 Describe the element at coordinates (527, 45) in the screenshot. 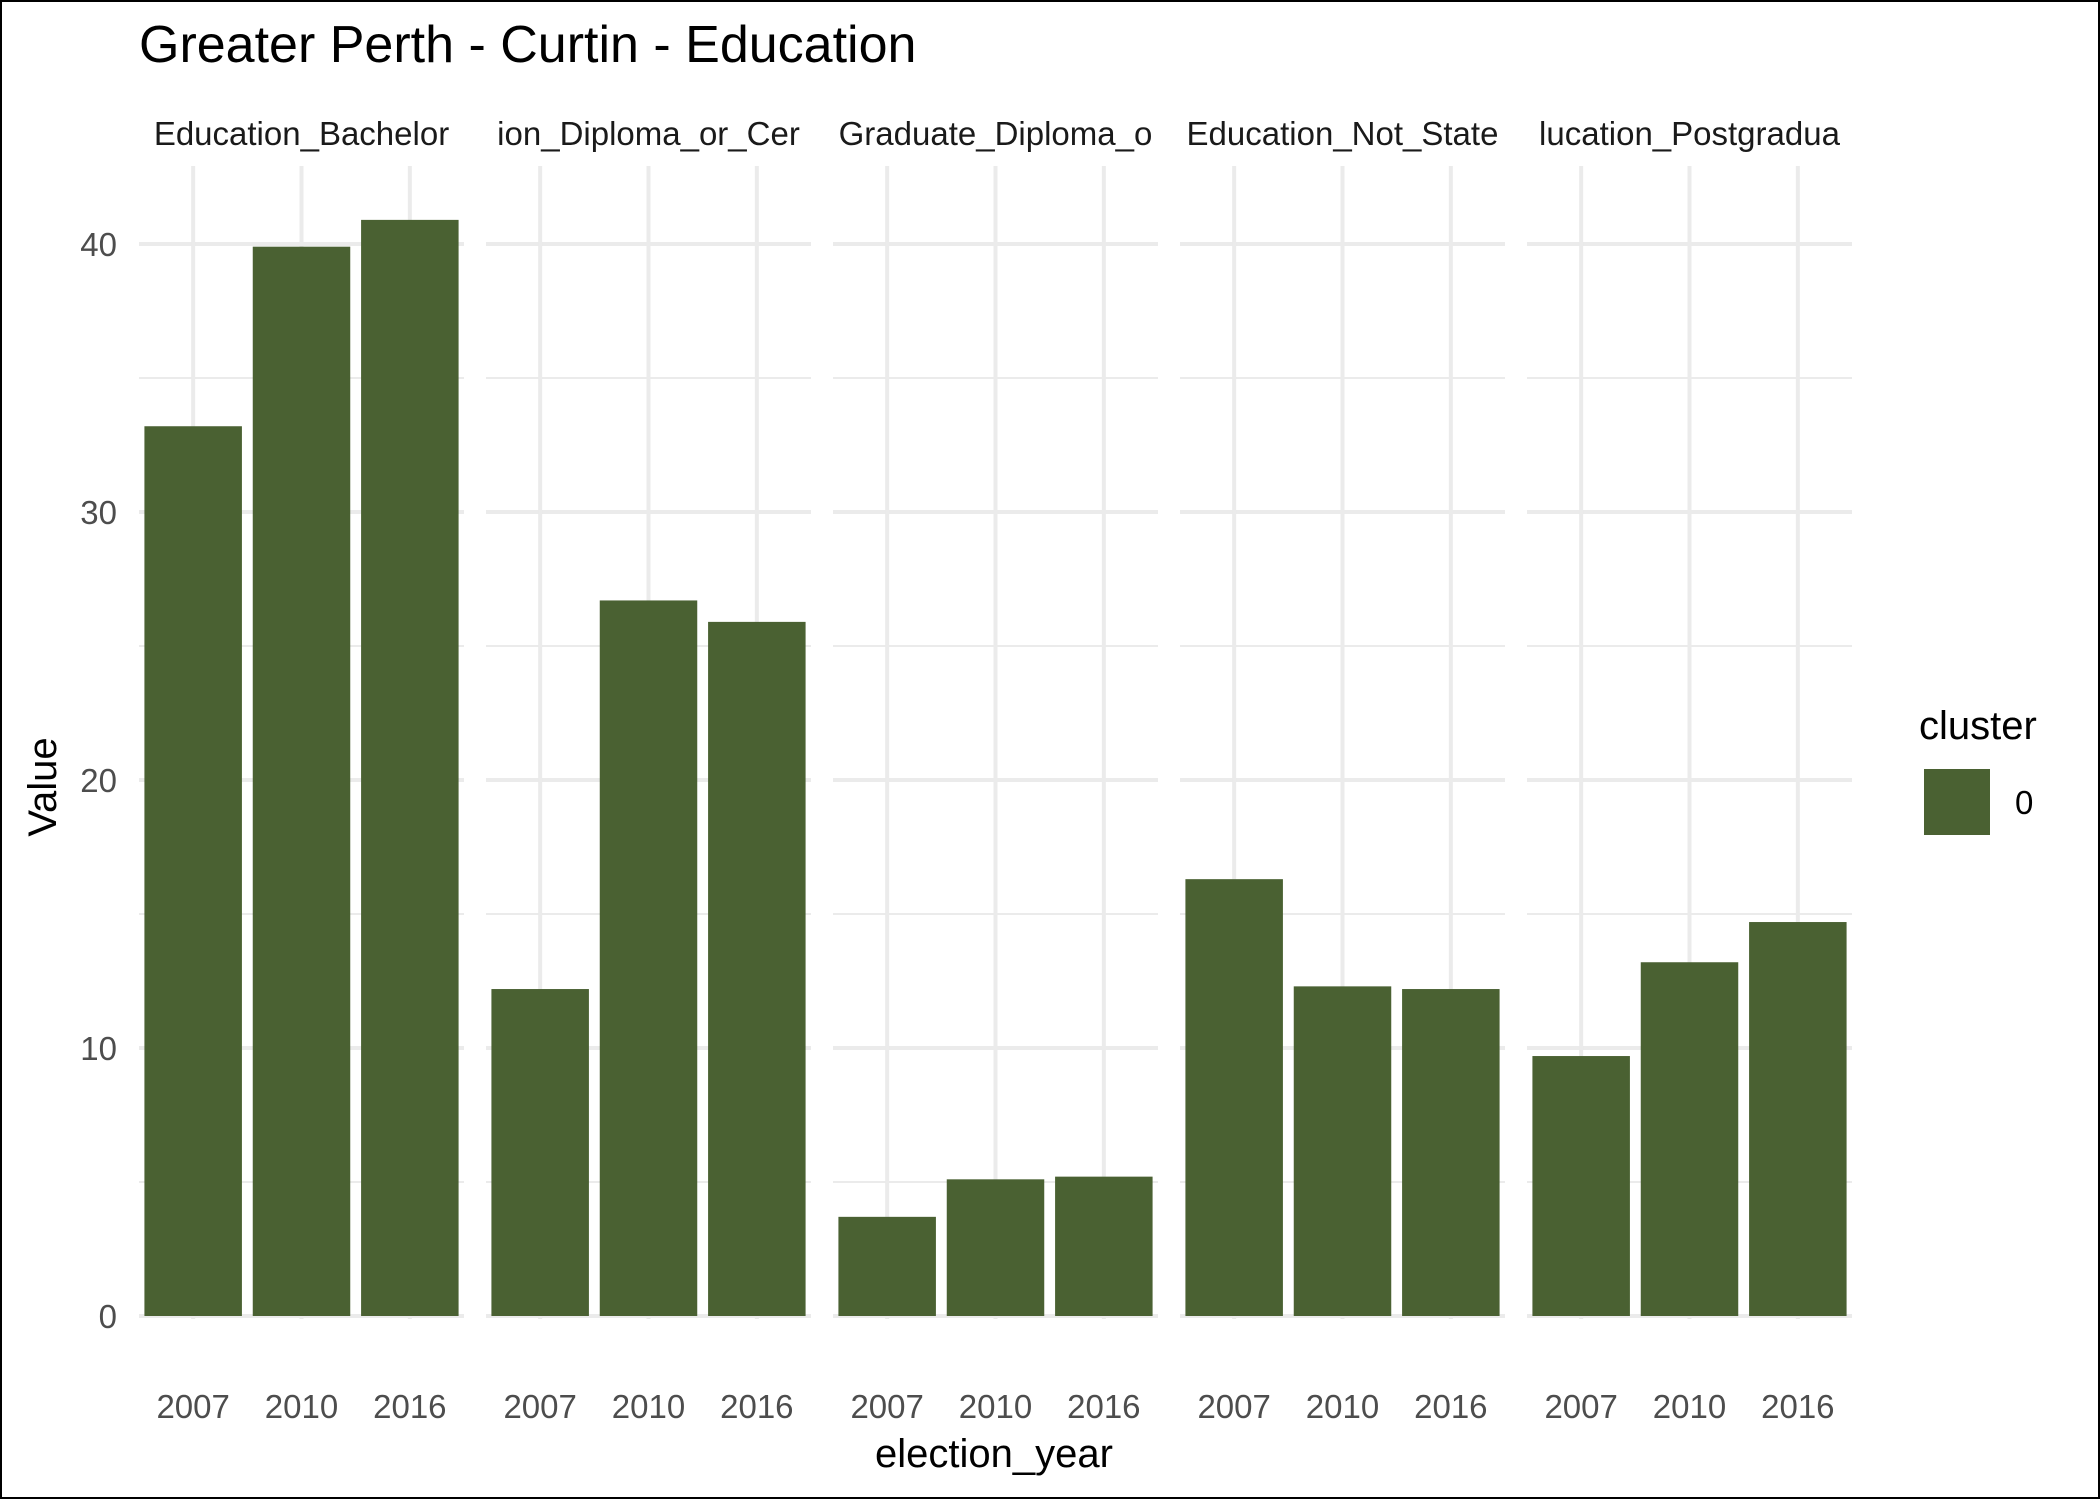

I see `chart-title: Greater Perth - Curtin - Education` at that location.